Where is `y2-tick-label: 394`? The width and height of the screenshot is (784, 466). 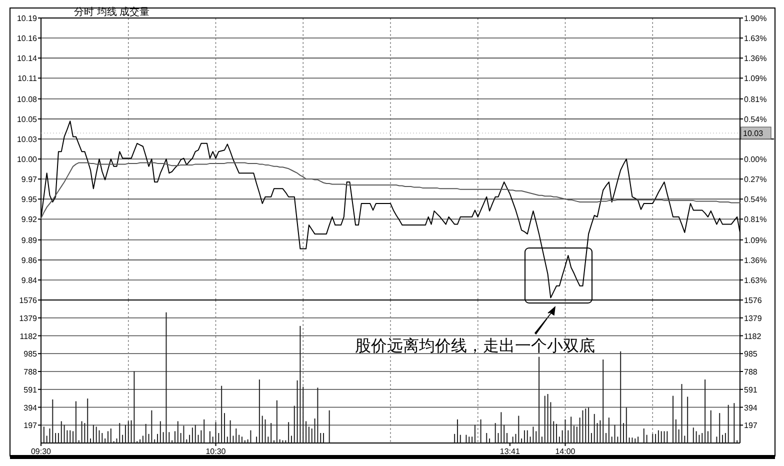 y2-tick-label: 394 is located at coordinates (751, 407).